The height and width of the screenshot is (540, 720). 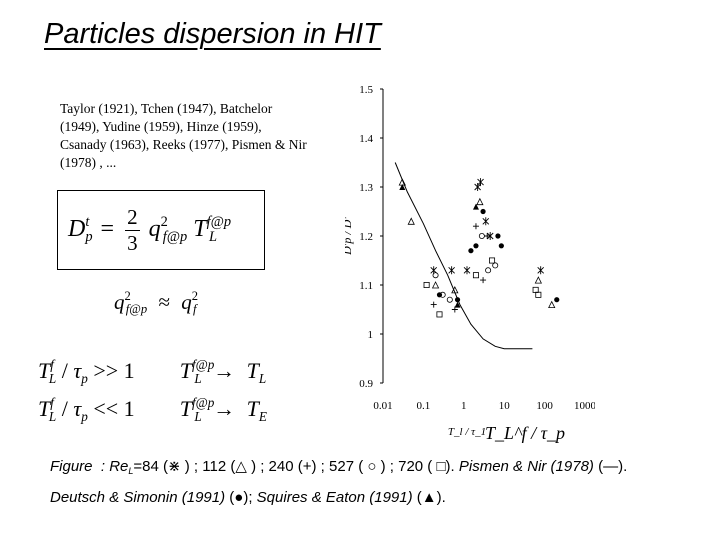 I want to click on y-tick-label: 1.1, so click(x=366, y=286).